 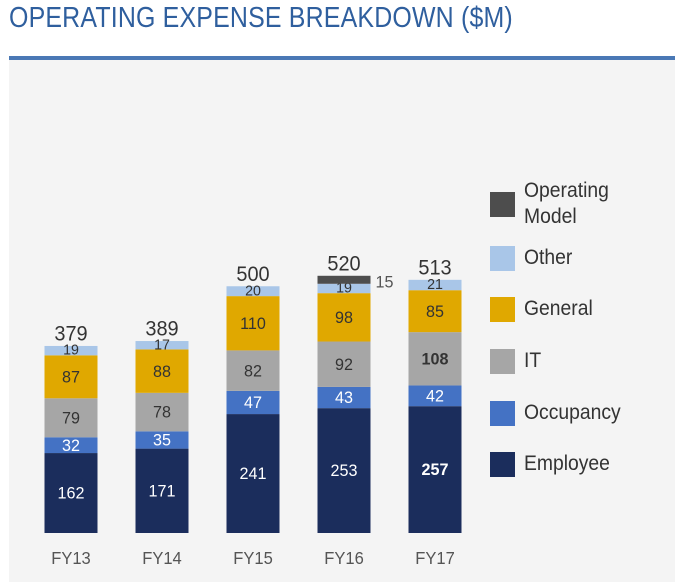 I want to click on legend-item-other: Other, so click(x=533, y=258).